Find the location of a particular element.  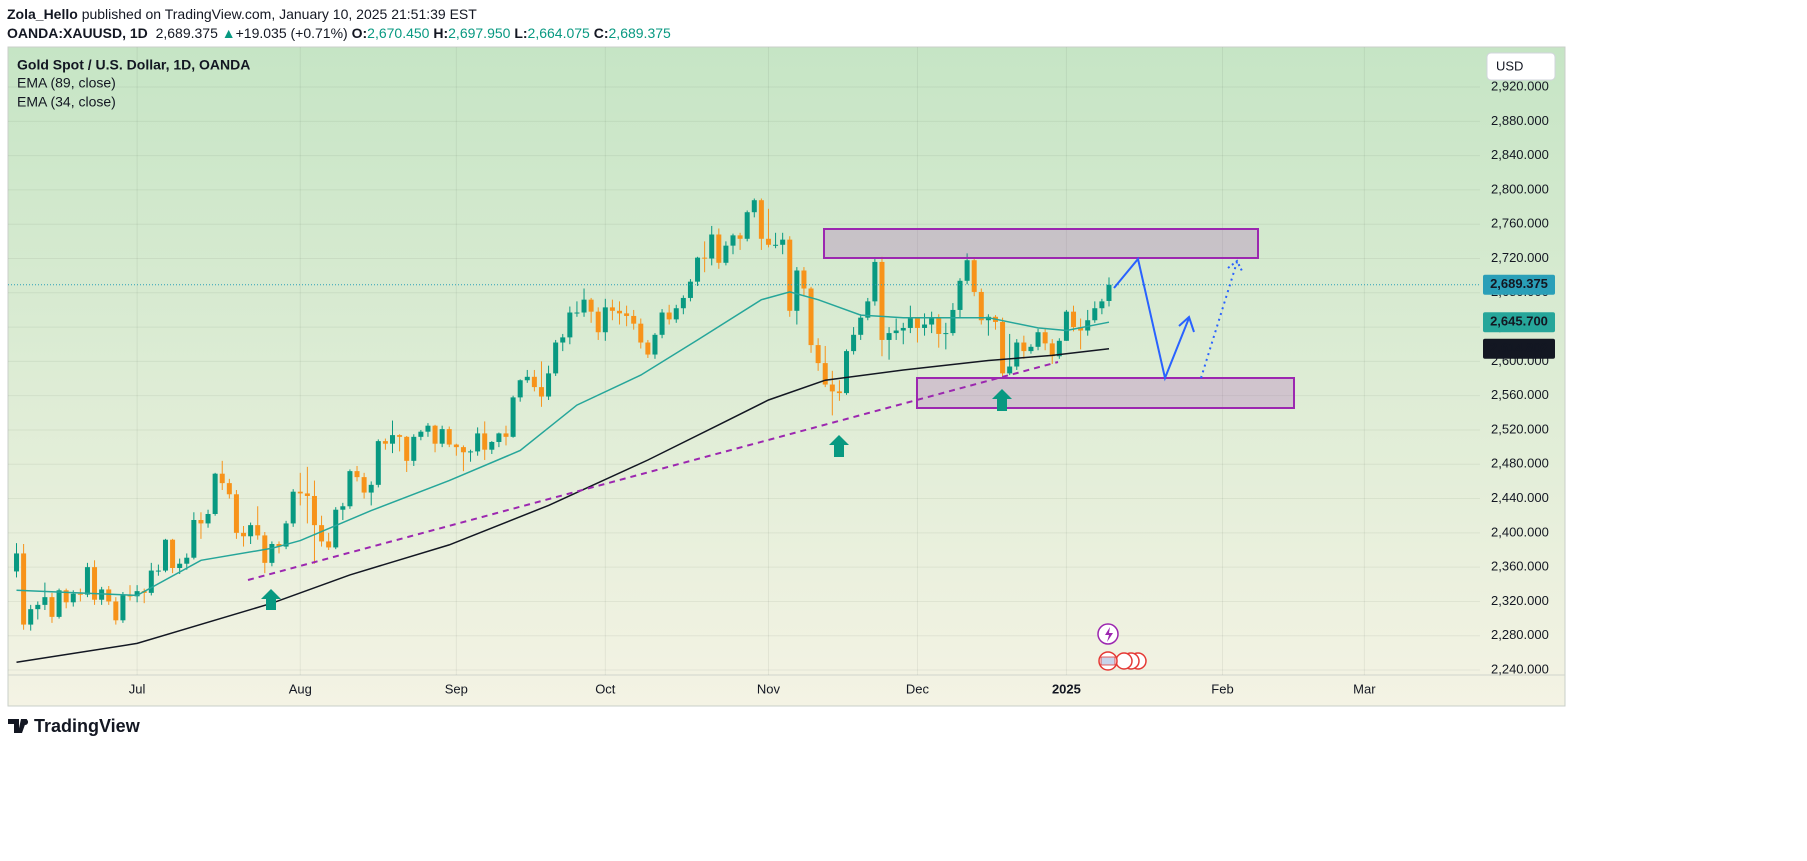

symbol: OANDA:XAUUSD, 1D is located at coordinates (77, 33).